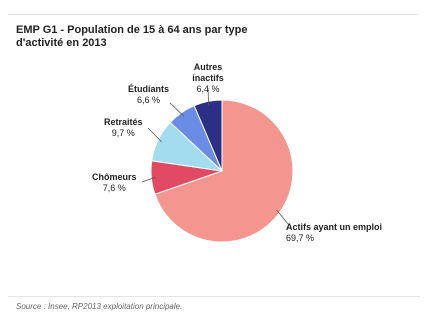  I want to click on label-chomeurs: Chômeurs 7,6 %, so click(114, 183).